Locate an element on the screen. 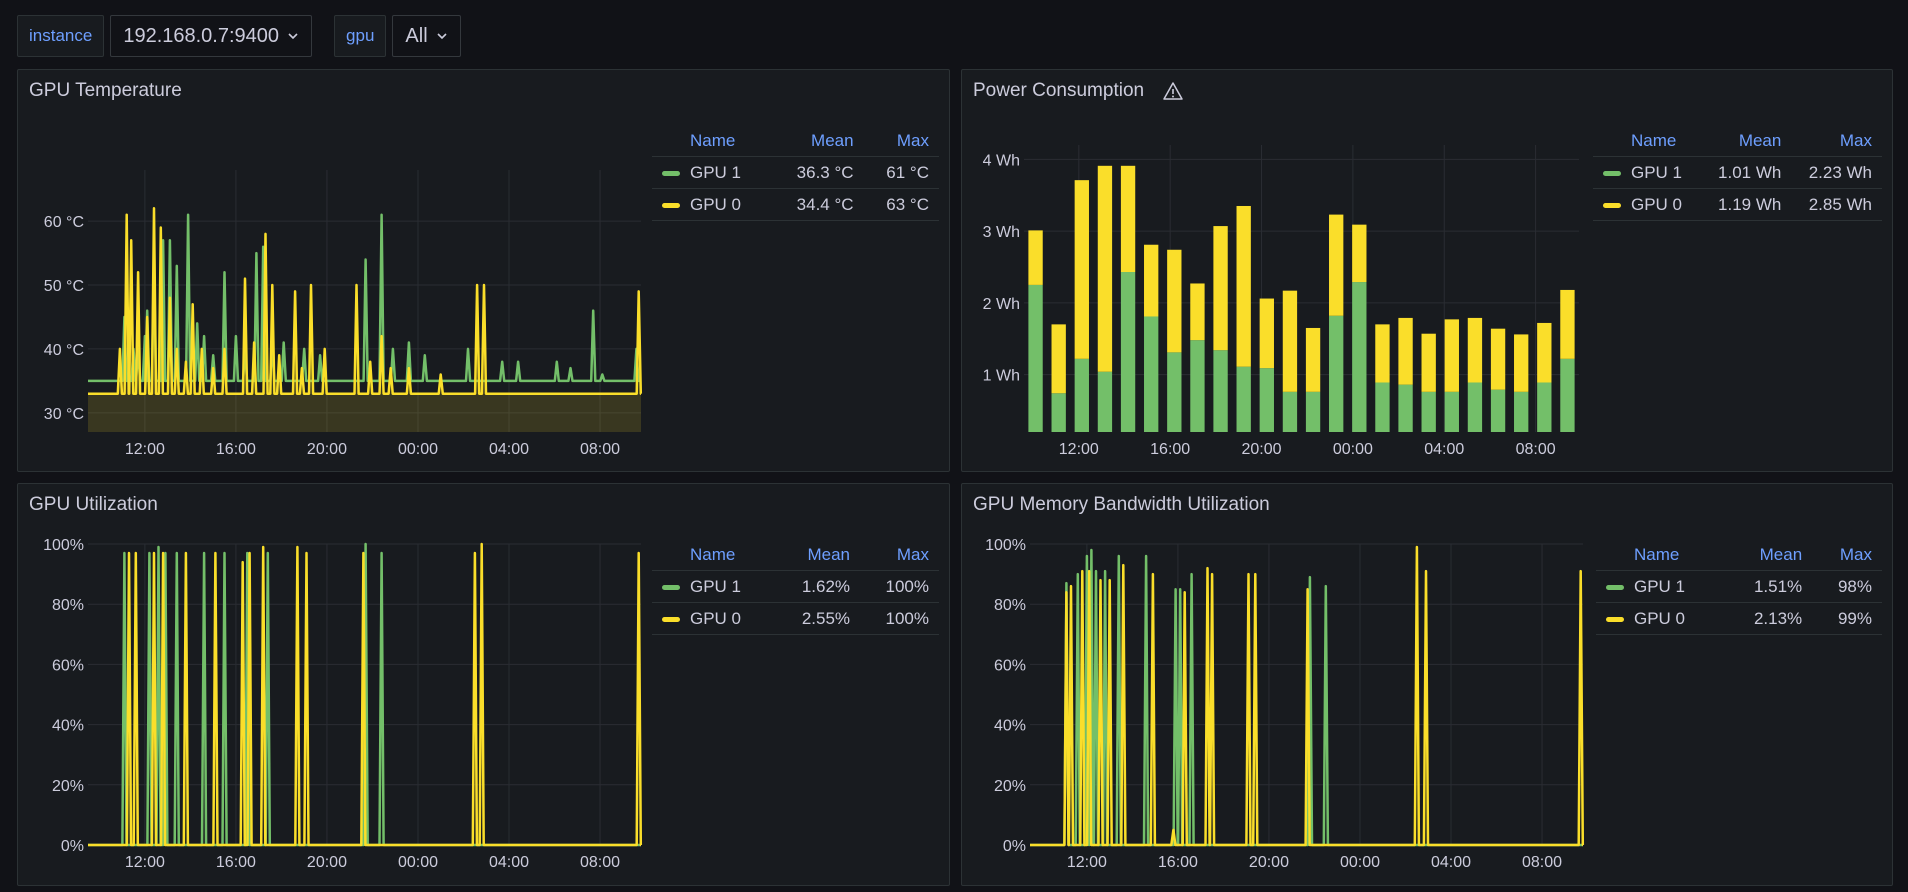 The width and height of the screenshot is (1908, 892). y-axis-tick-label: 50 °C is located at coordinates (64, 286).